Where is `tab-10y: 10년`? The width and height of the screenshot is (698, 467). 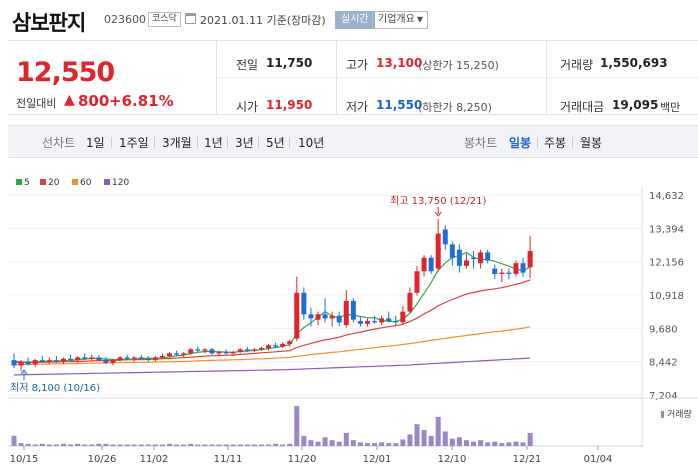
tab-10y: 10년 is located at coordinates (311, 143).